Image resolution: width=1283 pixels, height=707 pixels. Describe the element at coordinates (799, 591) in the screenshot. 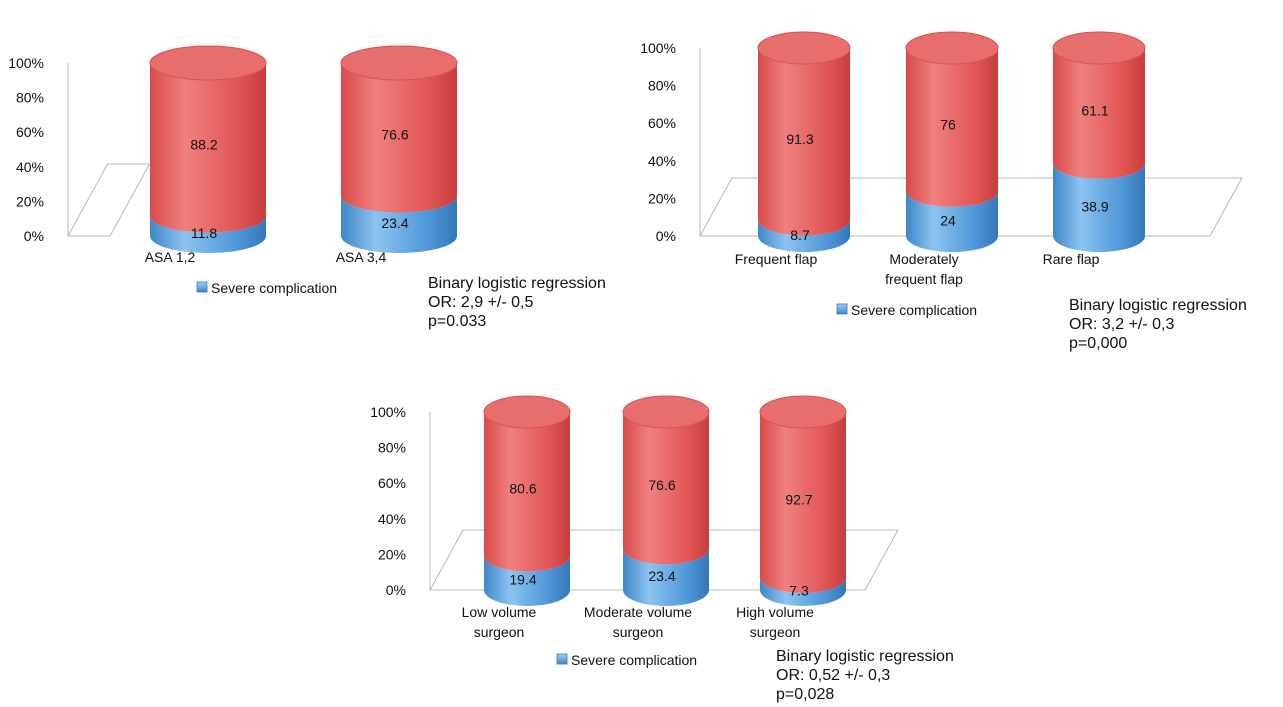

I see `data-label-severe: 7.3` at that location.